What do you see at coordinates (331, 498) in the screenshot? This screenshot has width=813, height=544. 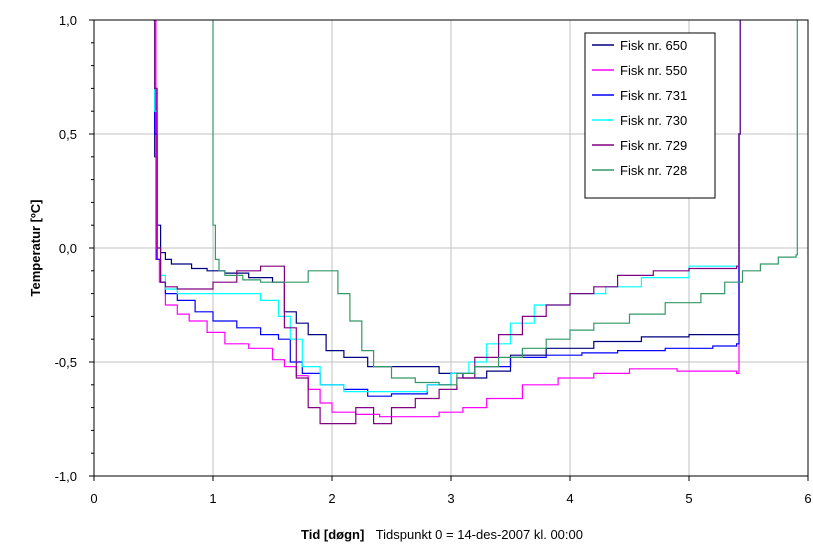 I see `x-tick-label: 2` at bounding box center [331, 498].